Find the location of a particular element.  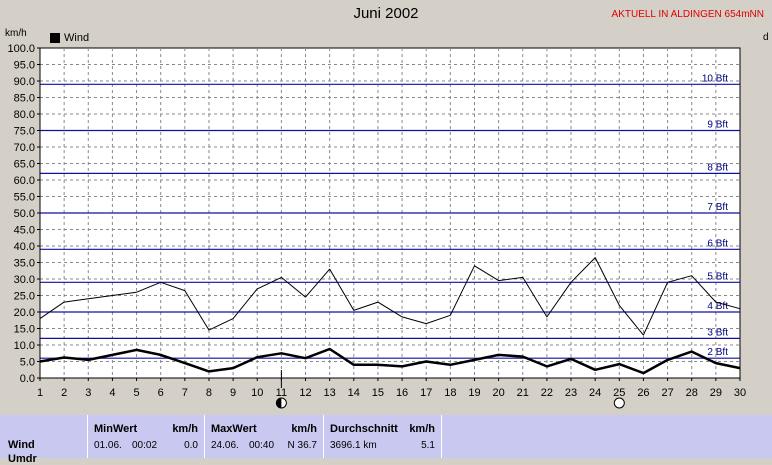

min-header: MinWert is located at coordinates (116, 429).